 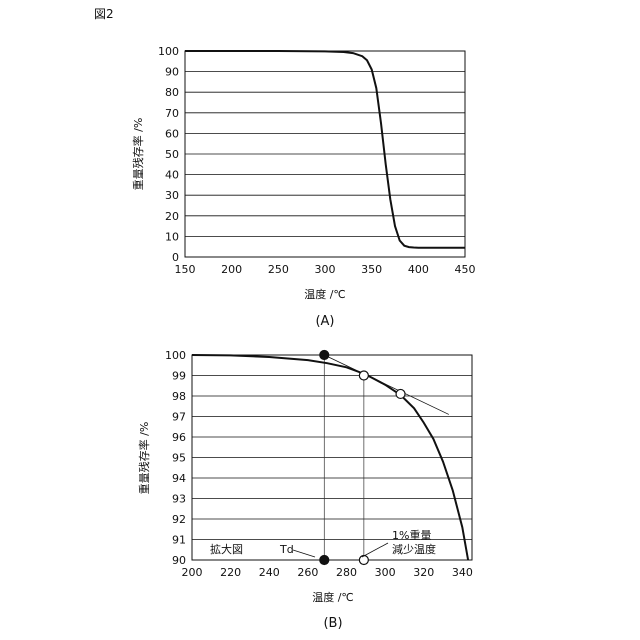 I want to click on y-tick-label: 80, so click(x=172, y=92).